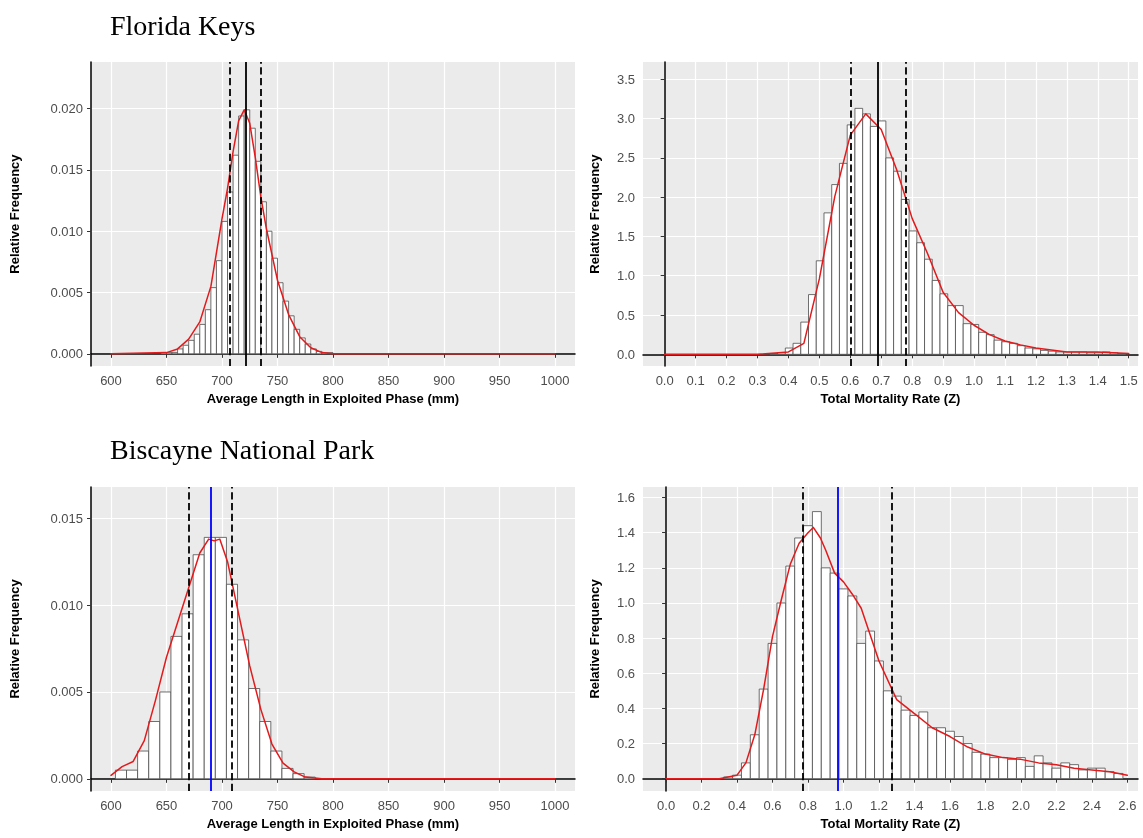 This screenshot has height=838, width=1143. What do you see at coordinates (183, 25) in the screenshot?
I see `chart-title: Florida Keys` at bounding box center [183, 25].